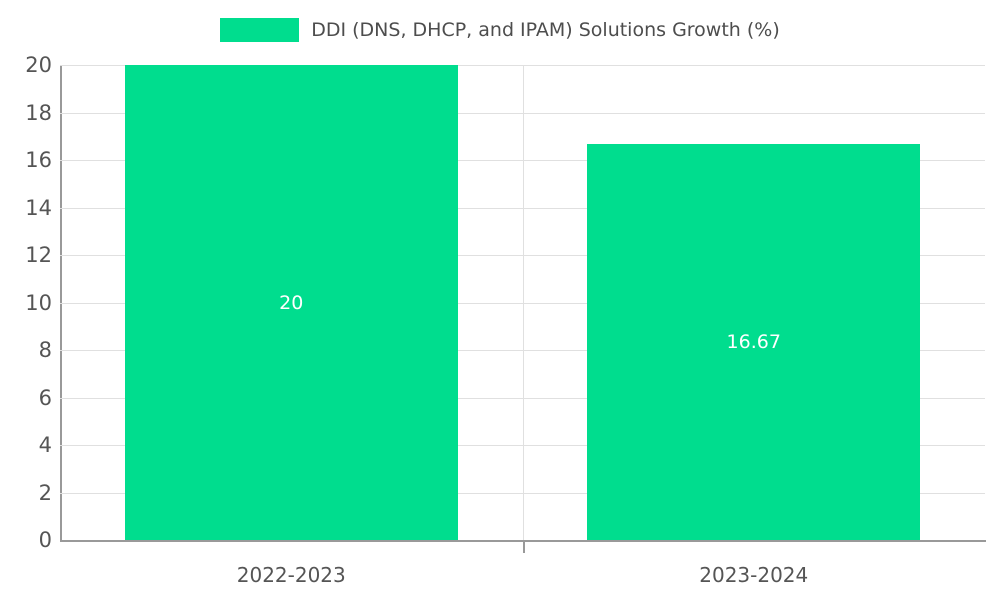 The image size is (1000, 600). I want to click on value-label: 20, so click(291, 302).